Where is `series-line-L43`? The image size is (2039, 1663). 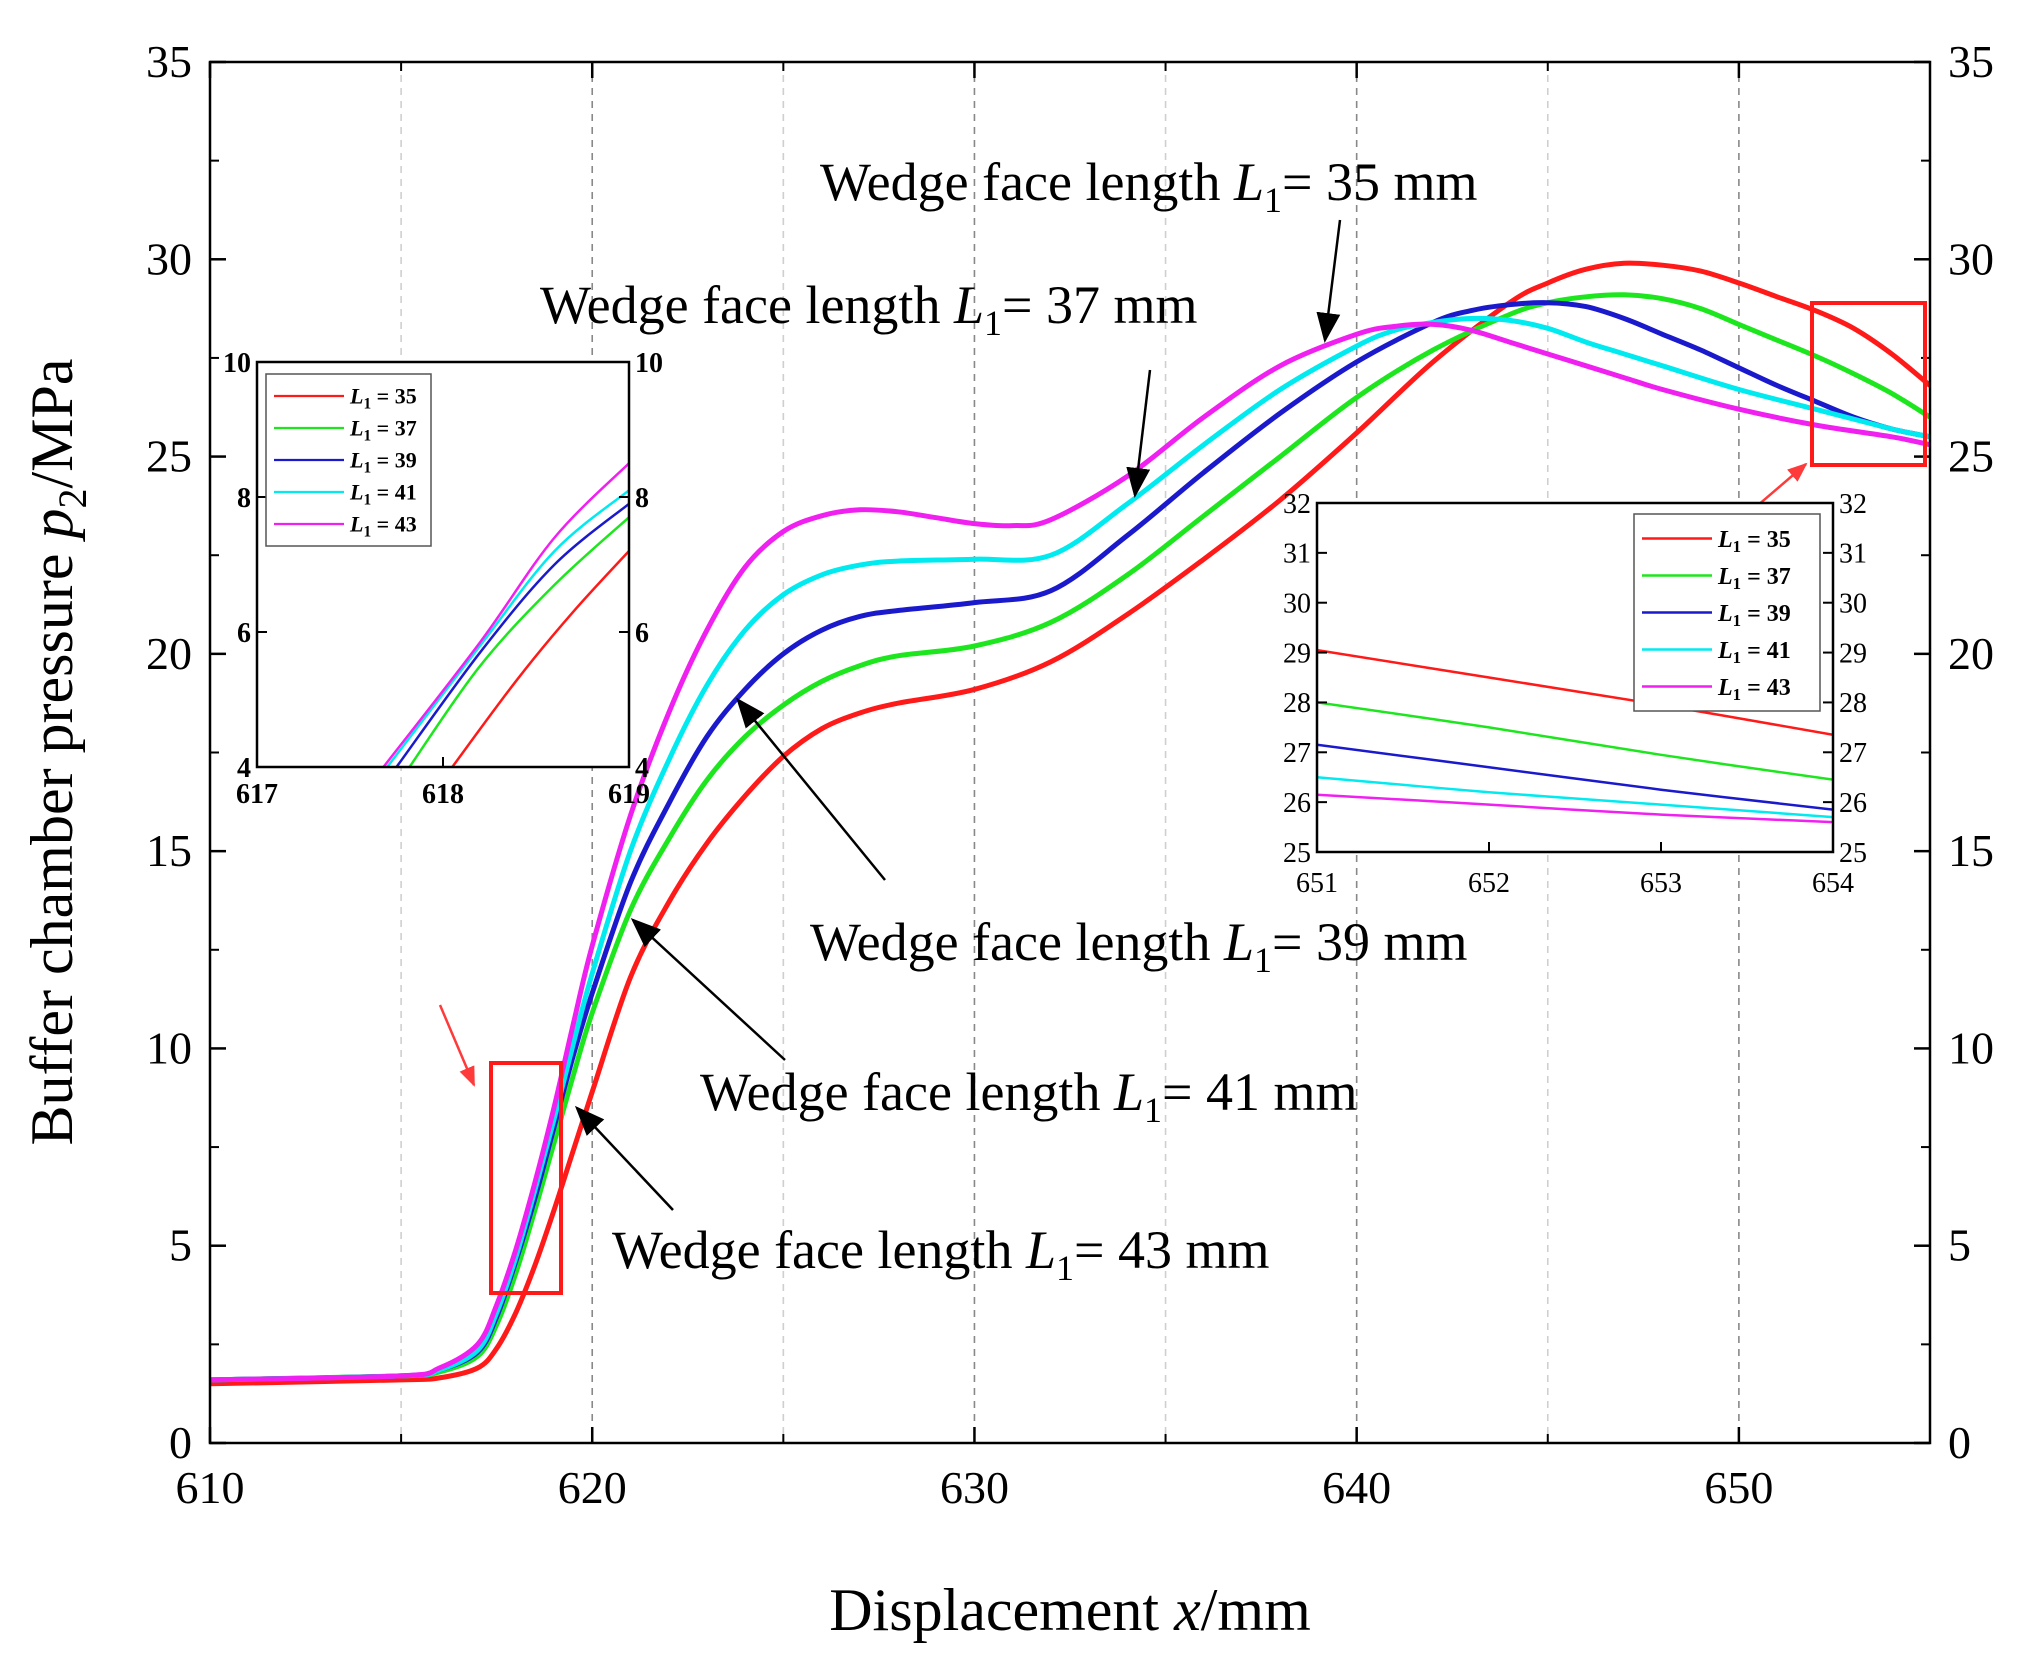
series-line-L43 is located at coordinates (505, 614).